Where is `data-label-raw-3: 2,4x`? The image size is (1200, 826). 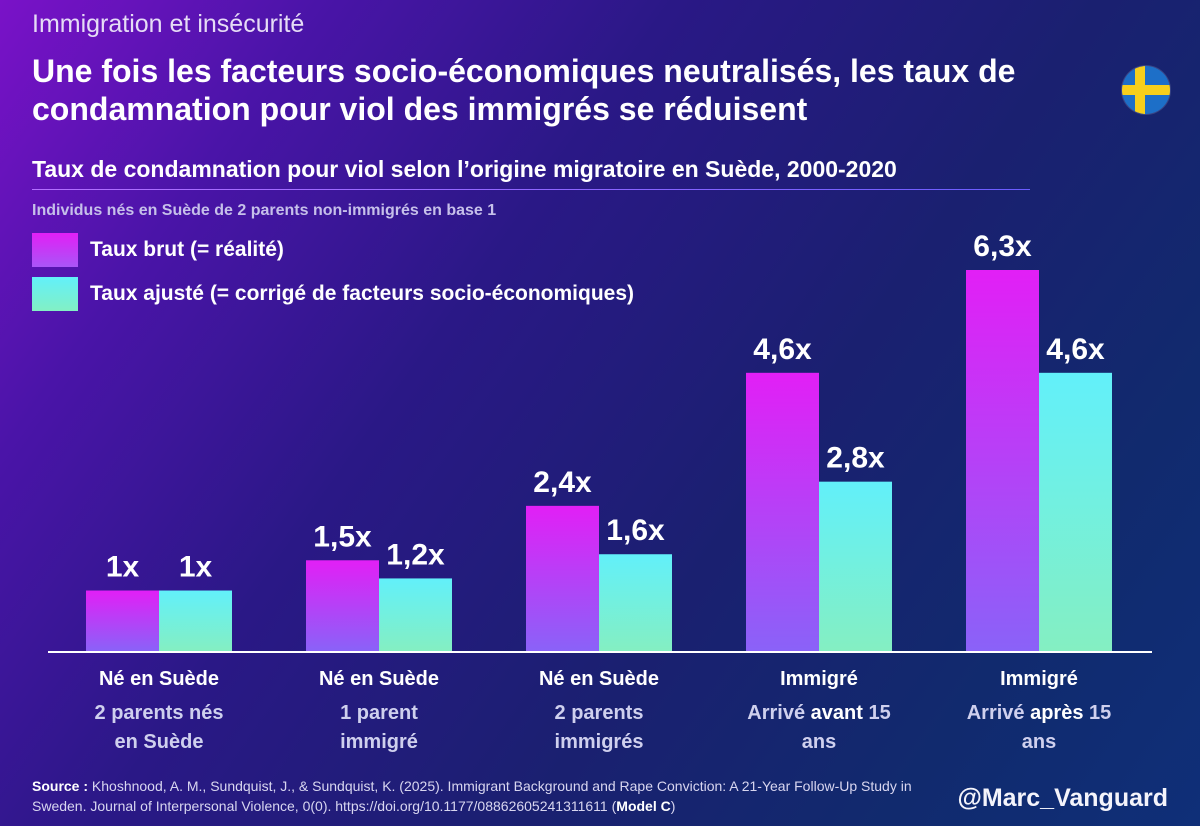
data-label-raw-3: 2,4x is located at coordinates (562, 482).